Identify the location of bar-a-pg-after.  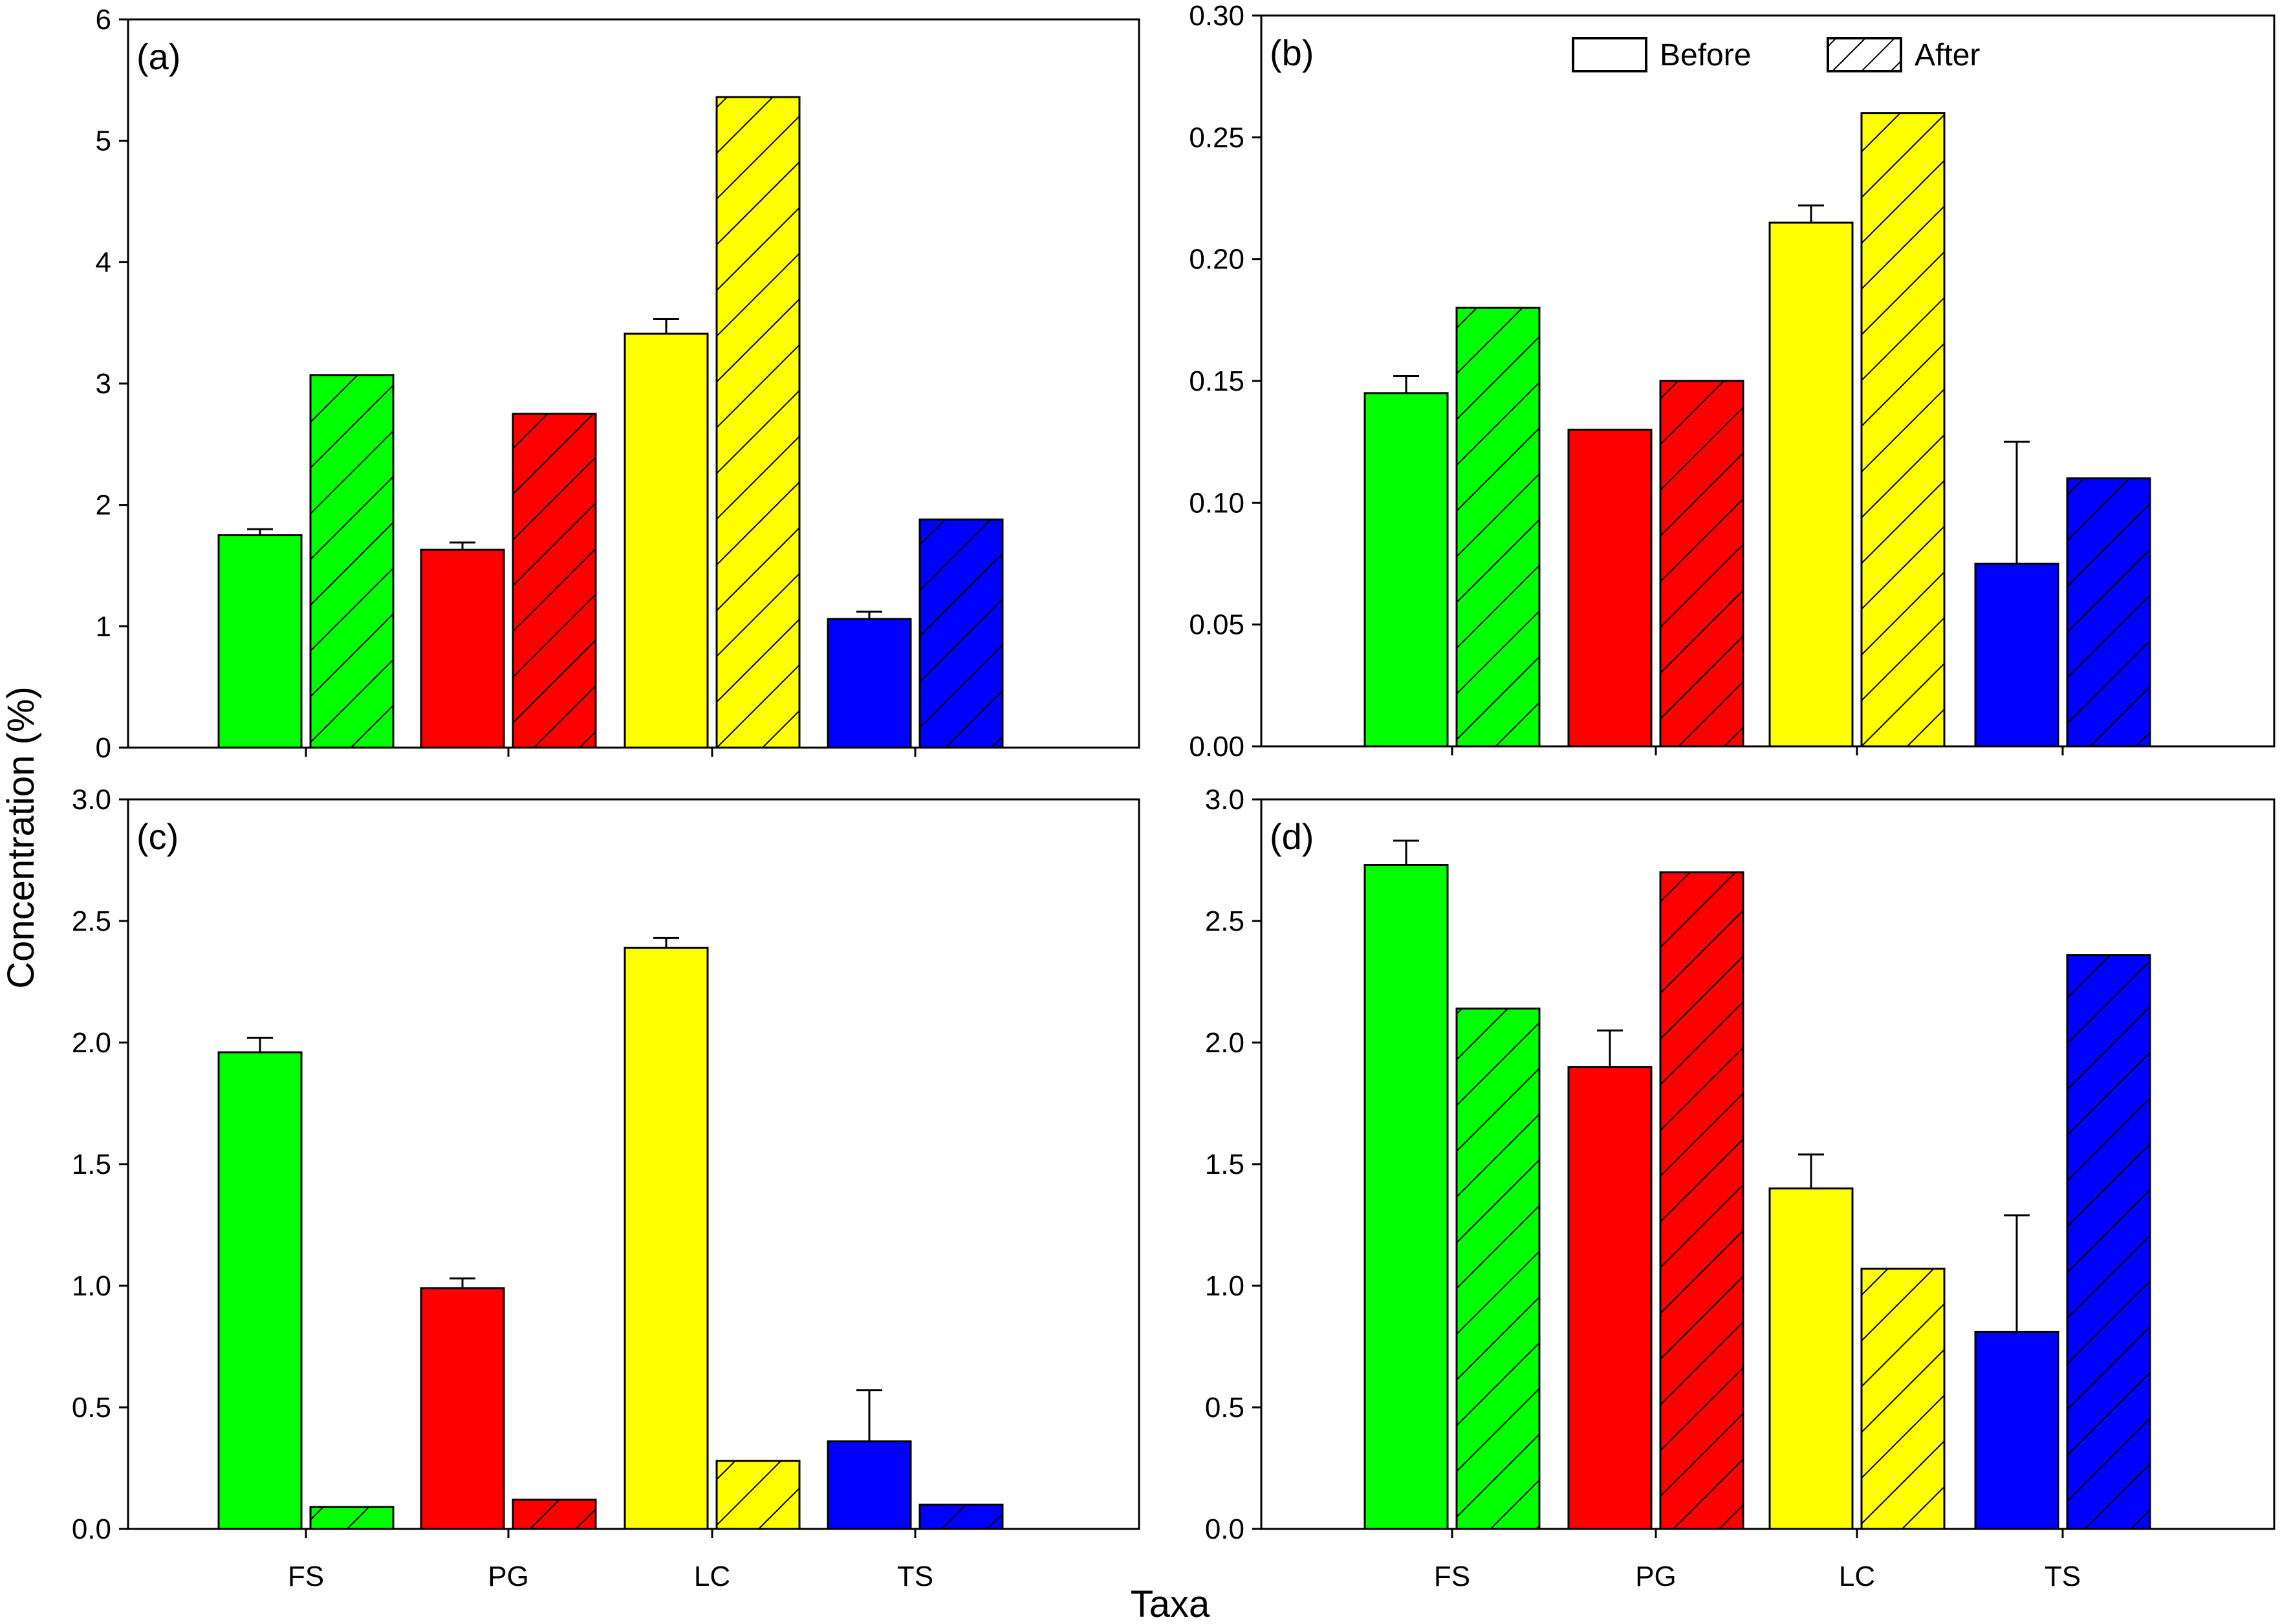
(555, 581).